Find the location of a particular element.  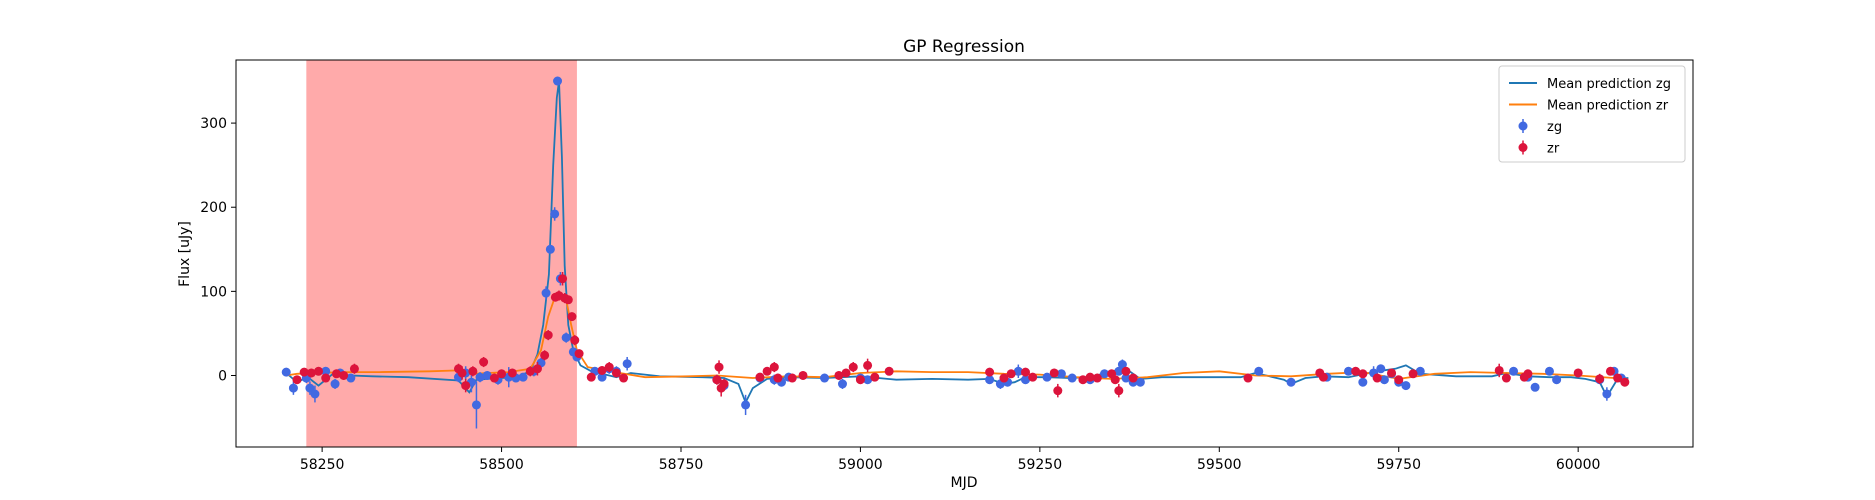

y-axis-label: Flux [uJy] is located at coordinates (185, 254).